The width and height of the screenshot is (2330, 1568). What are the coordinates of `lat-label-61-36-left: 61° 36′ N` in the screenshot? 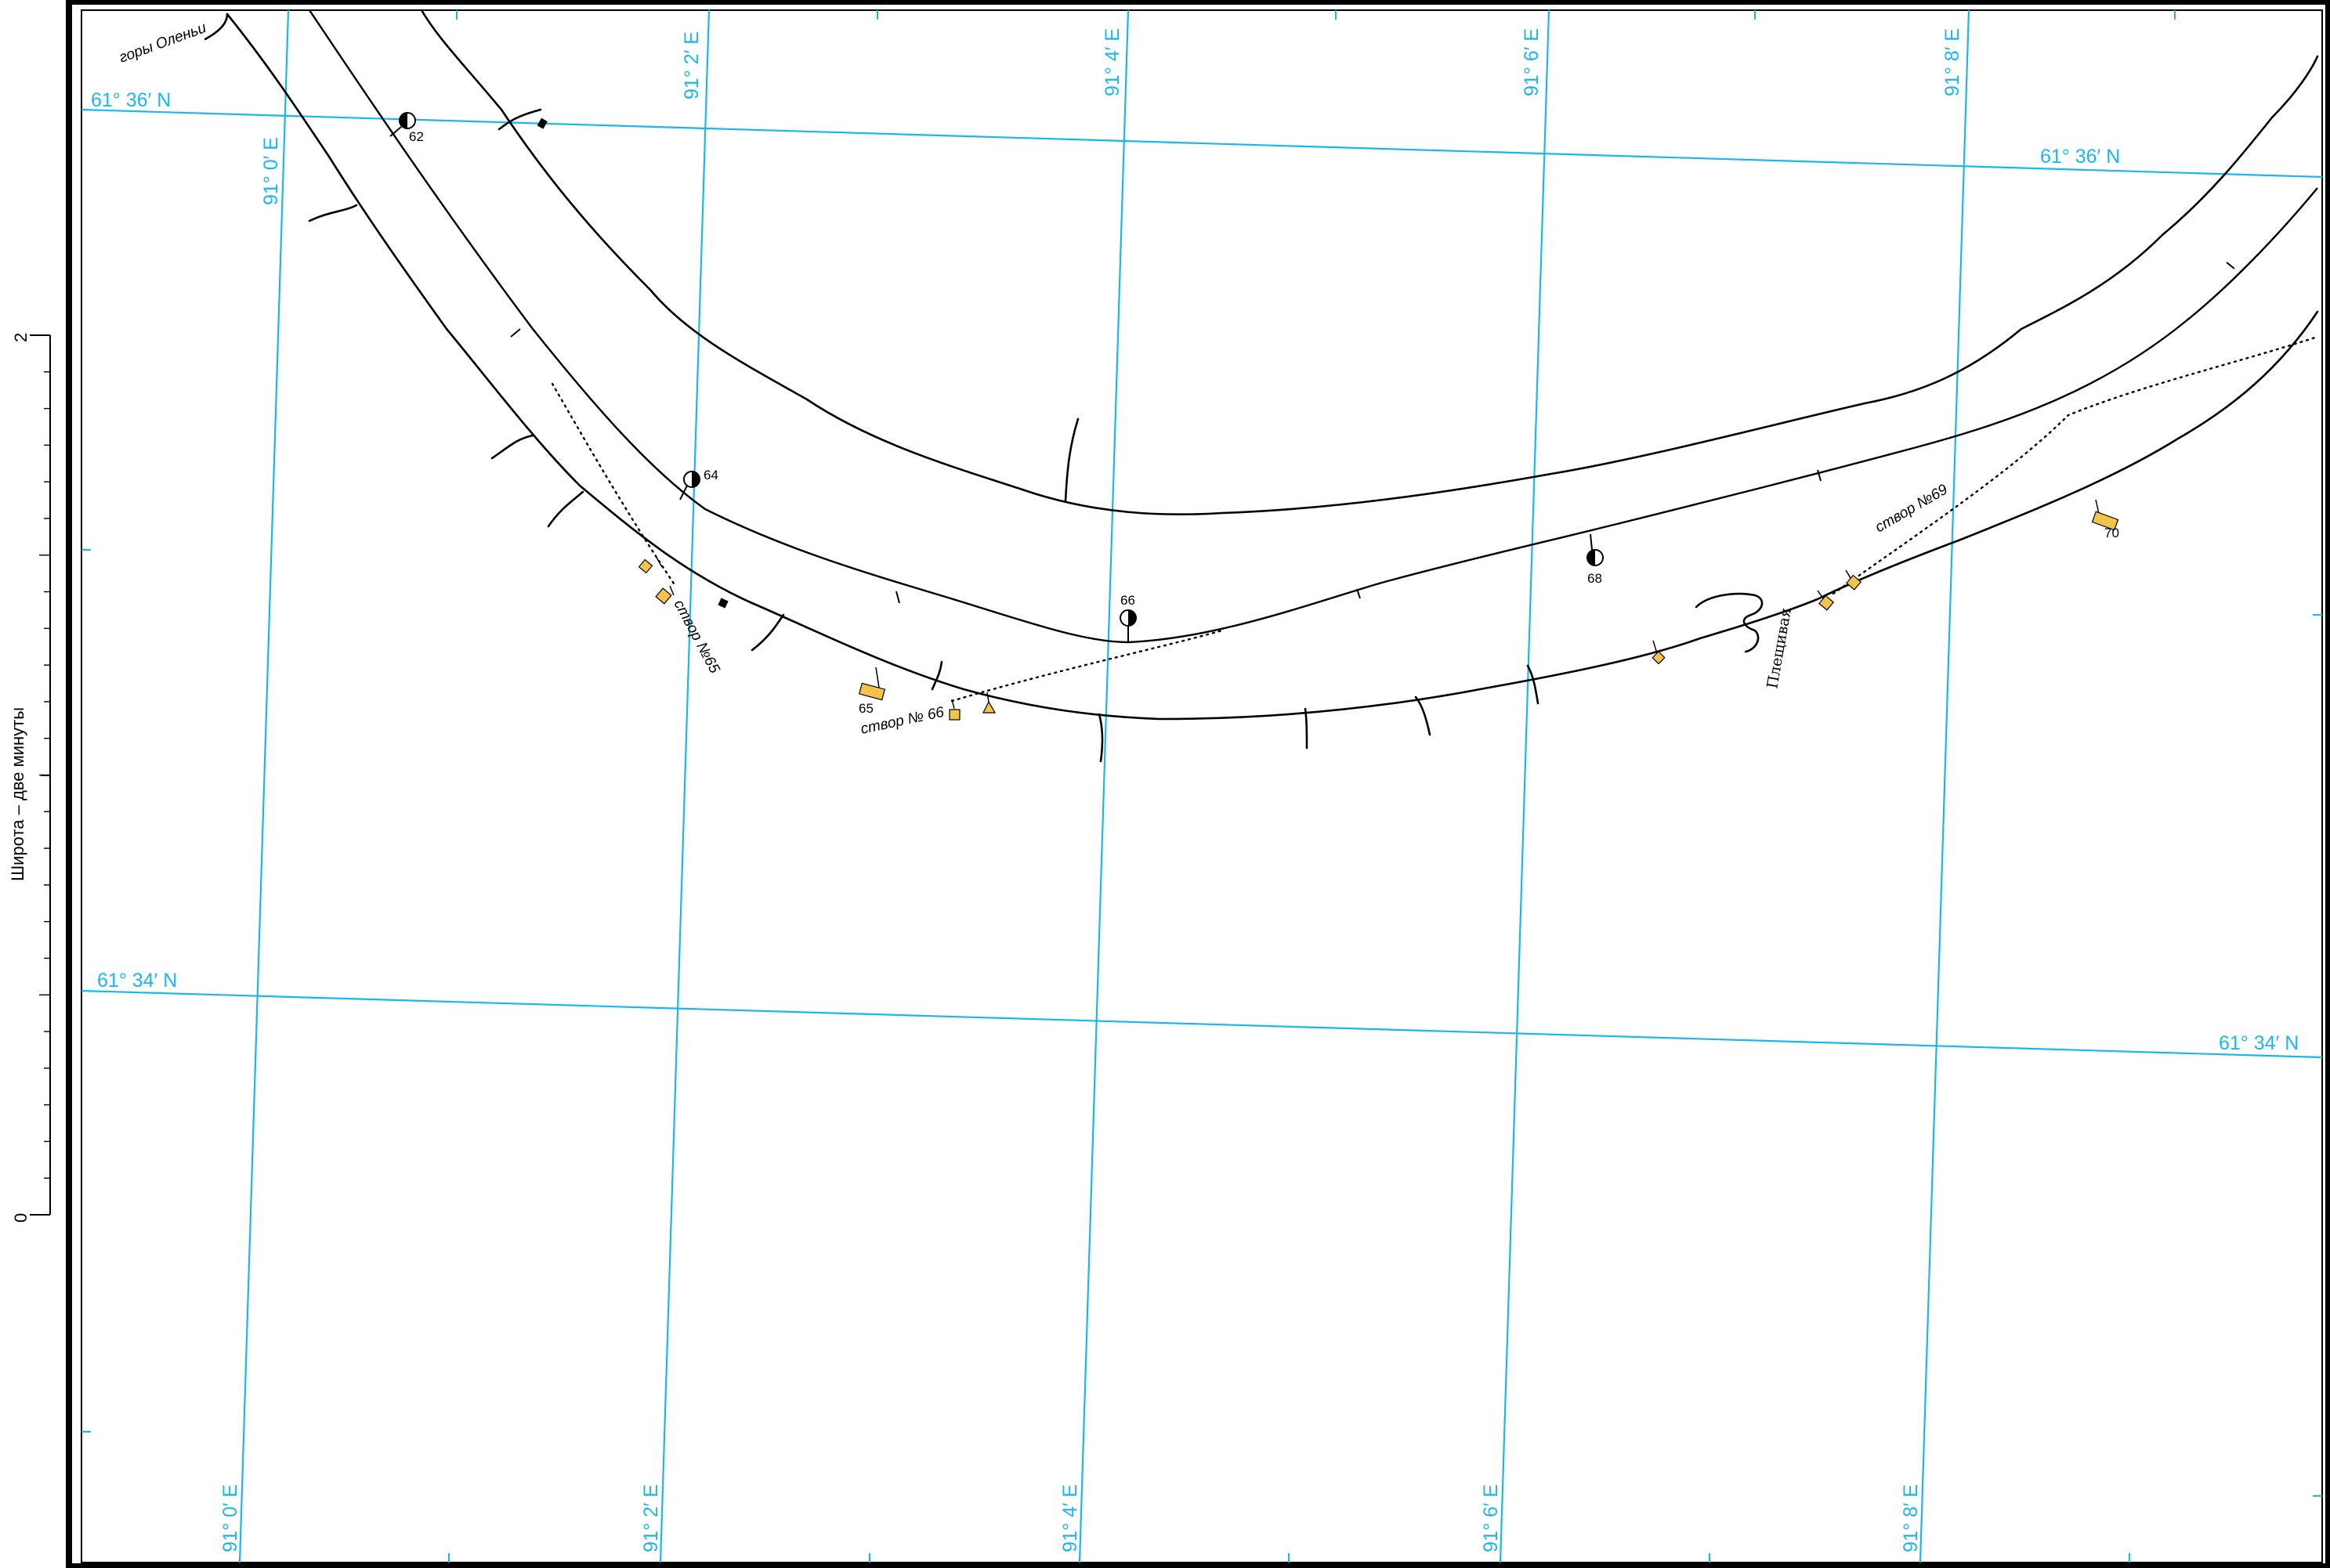 It's located at (131, 100).